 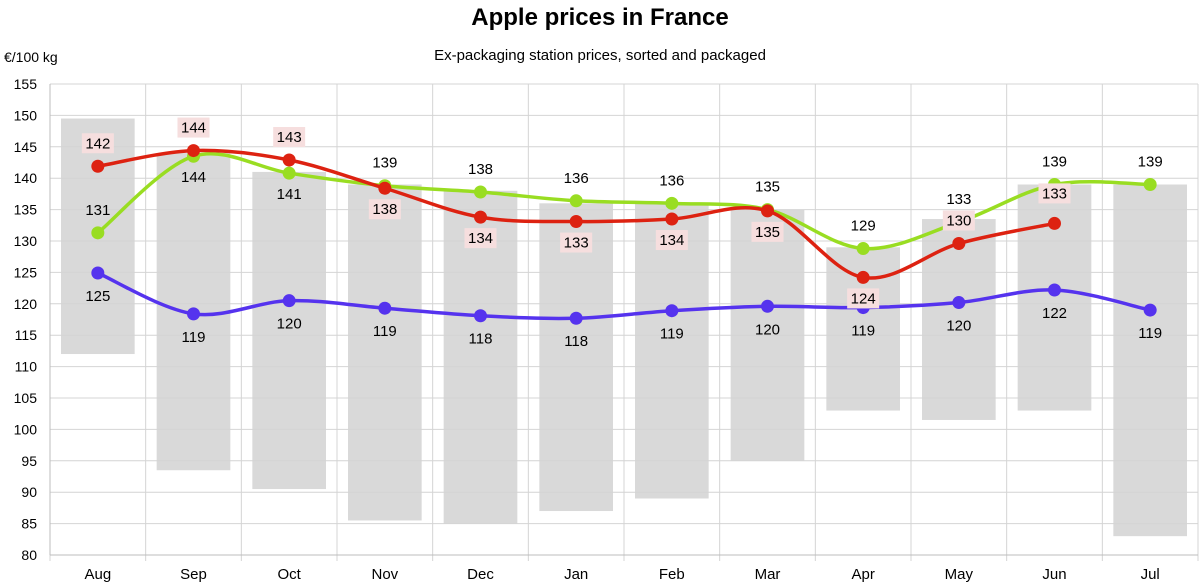 I want to click on x-tick-label: Feb, so click(x=672, y=574).